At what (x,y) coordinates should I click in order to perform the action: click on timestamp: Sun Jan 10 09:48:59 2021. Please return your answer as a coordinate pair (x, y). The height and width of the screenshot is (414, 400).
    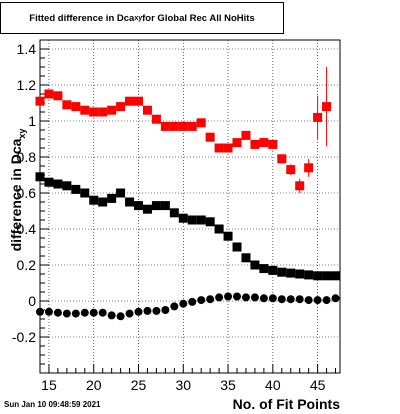
    Looking at the image, I should click on (52, 404).